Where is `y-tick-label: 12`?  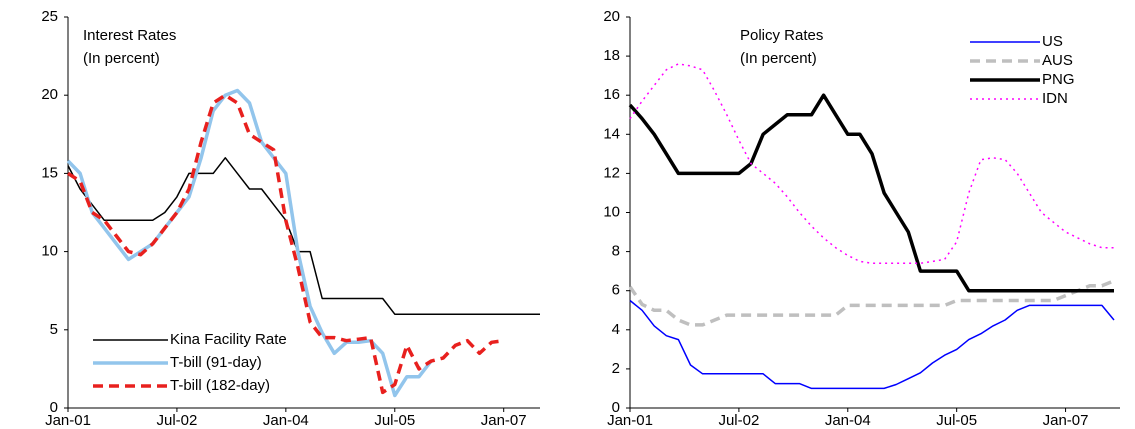 y-tick-label: 12 is located at coordinates (611, 172).